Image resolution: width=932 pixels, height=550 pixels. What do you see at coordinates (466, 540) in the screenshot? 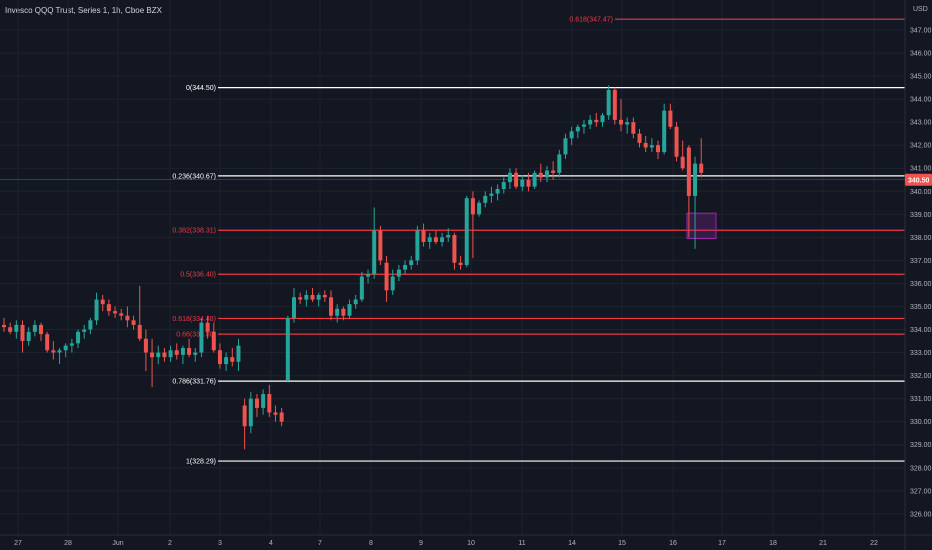
I see `time-axis: 27 28 Jun 2 3 4 7 8 9 10 11 14 15 16 17 18 21 22` at bounding box center [466, 540].